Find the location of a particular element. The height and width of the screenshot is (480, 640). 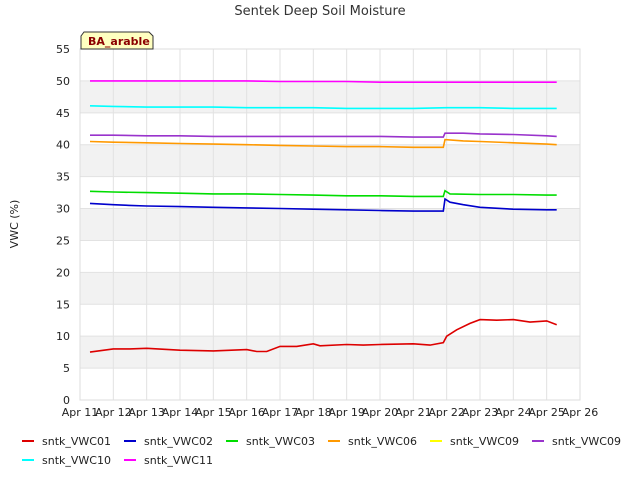

y-tick-label: 45 is located at coordinates (63, 113).